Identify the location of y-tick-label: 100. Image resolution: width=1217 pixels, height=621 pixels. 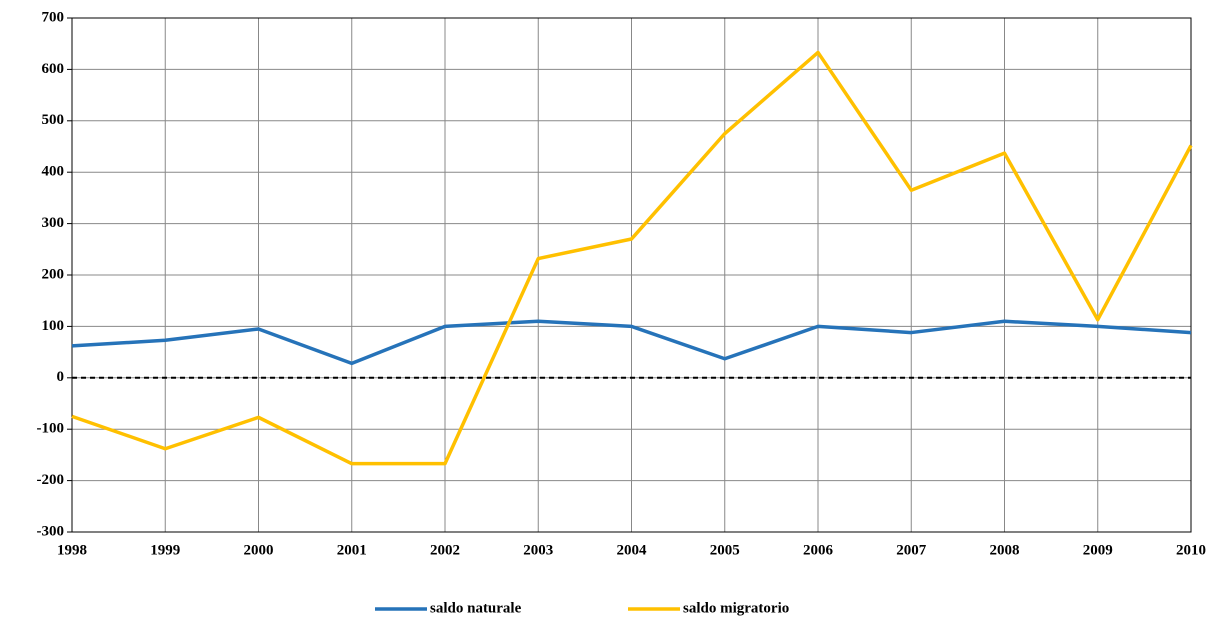
(53, 326).